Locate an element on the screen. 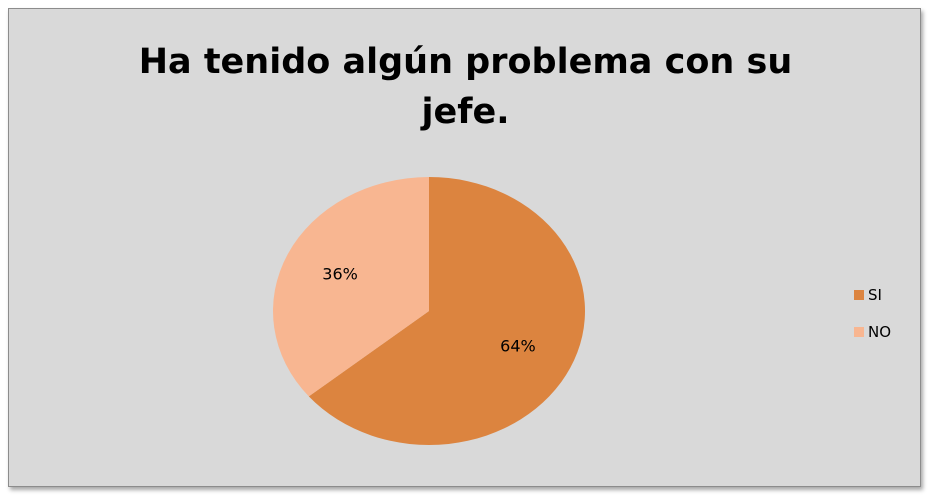  legend-swatch-si is located at coordinates (859, 295).